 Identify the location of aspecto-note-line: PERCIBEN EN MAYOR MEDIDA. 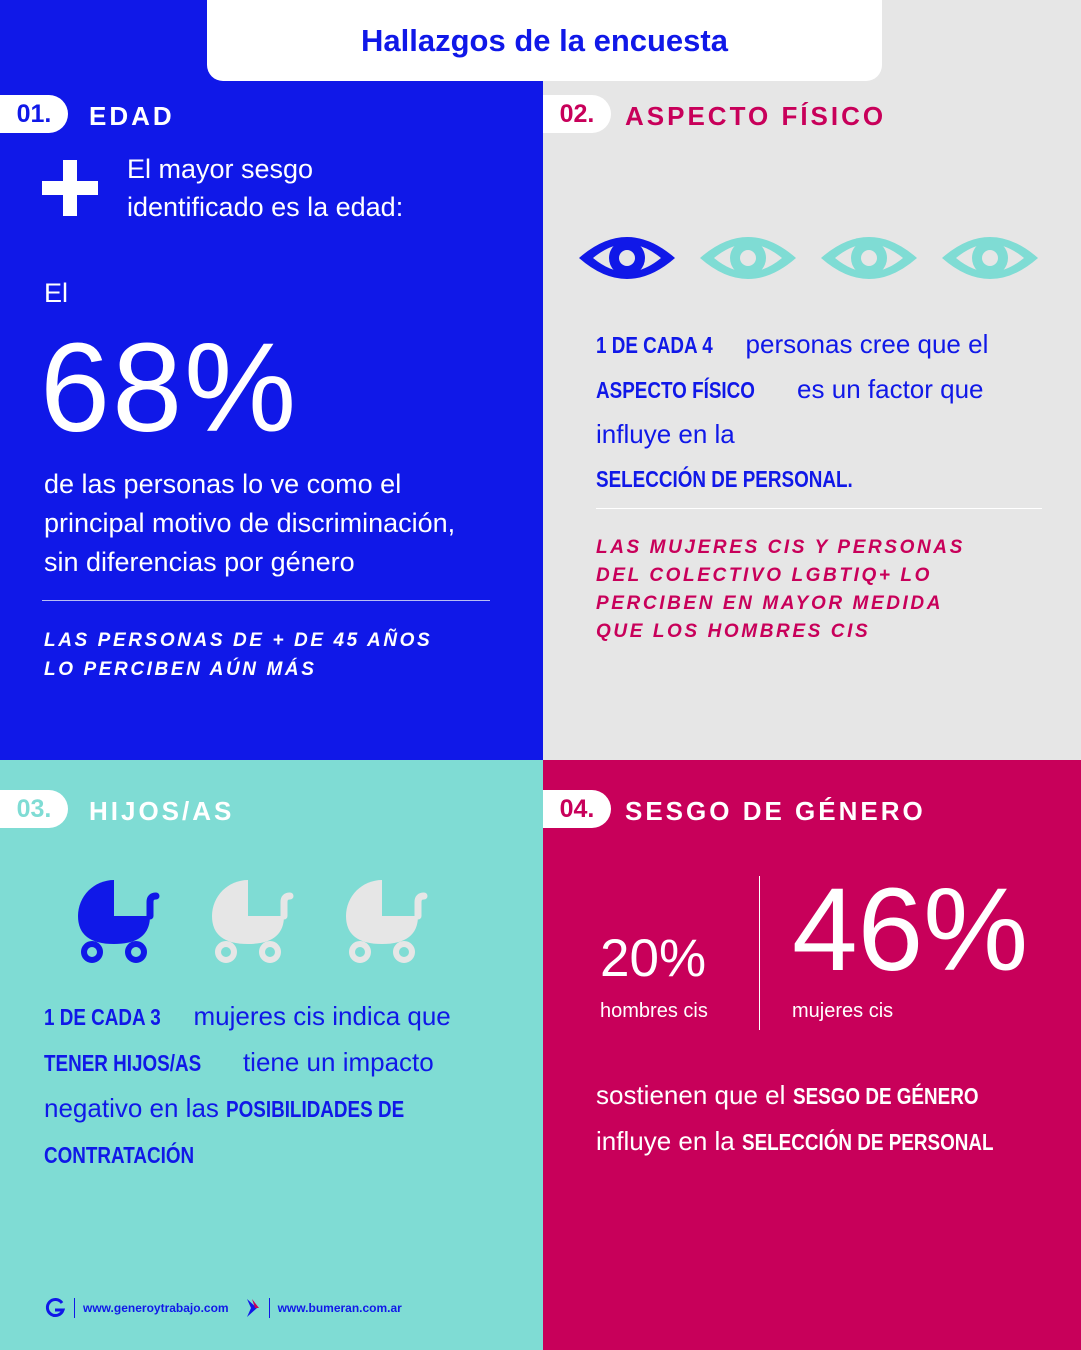
(770, 603).